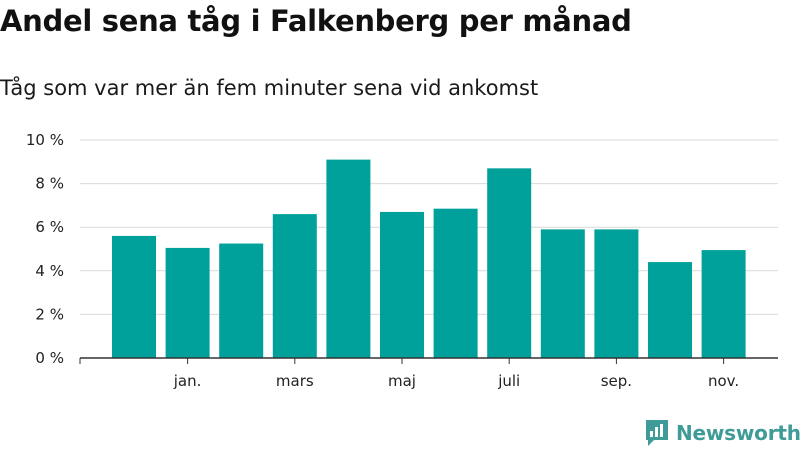 The height and width of the screenshot is (450, 800). I want to click on newsworthy-logo-icon, so click(657, 433).